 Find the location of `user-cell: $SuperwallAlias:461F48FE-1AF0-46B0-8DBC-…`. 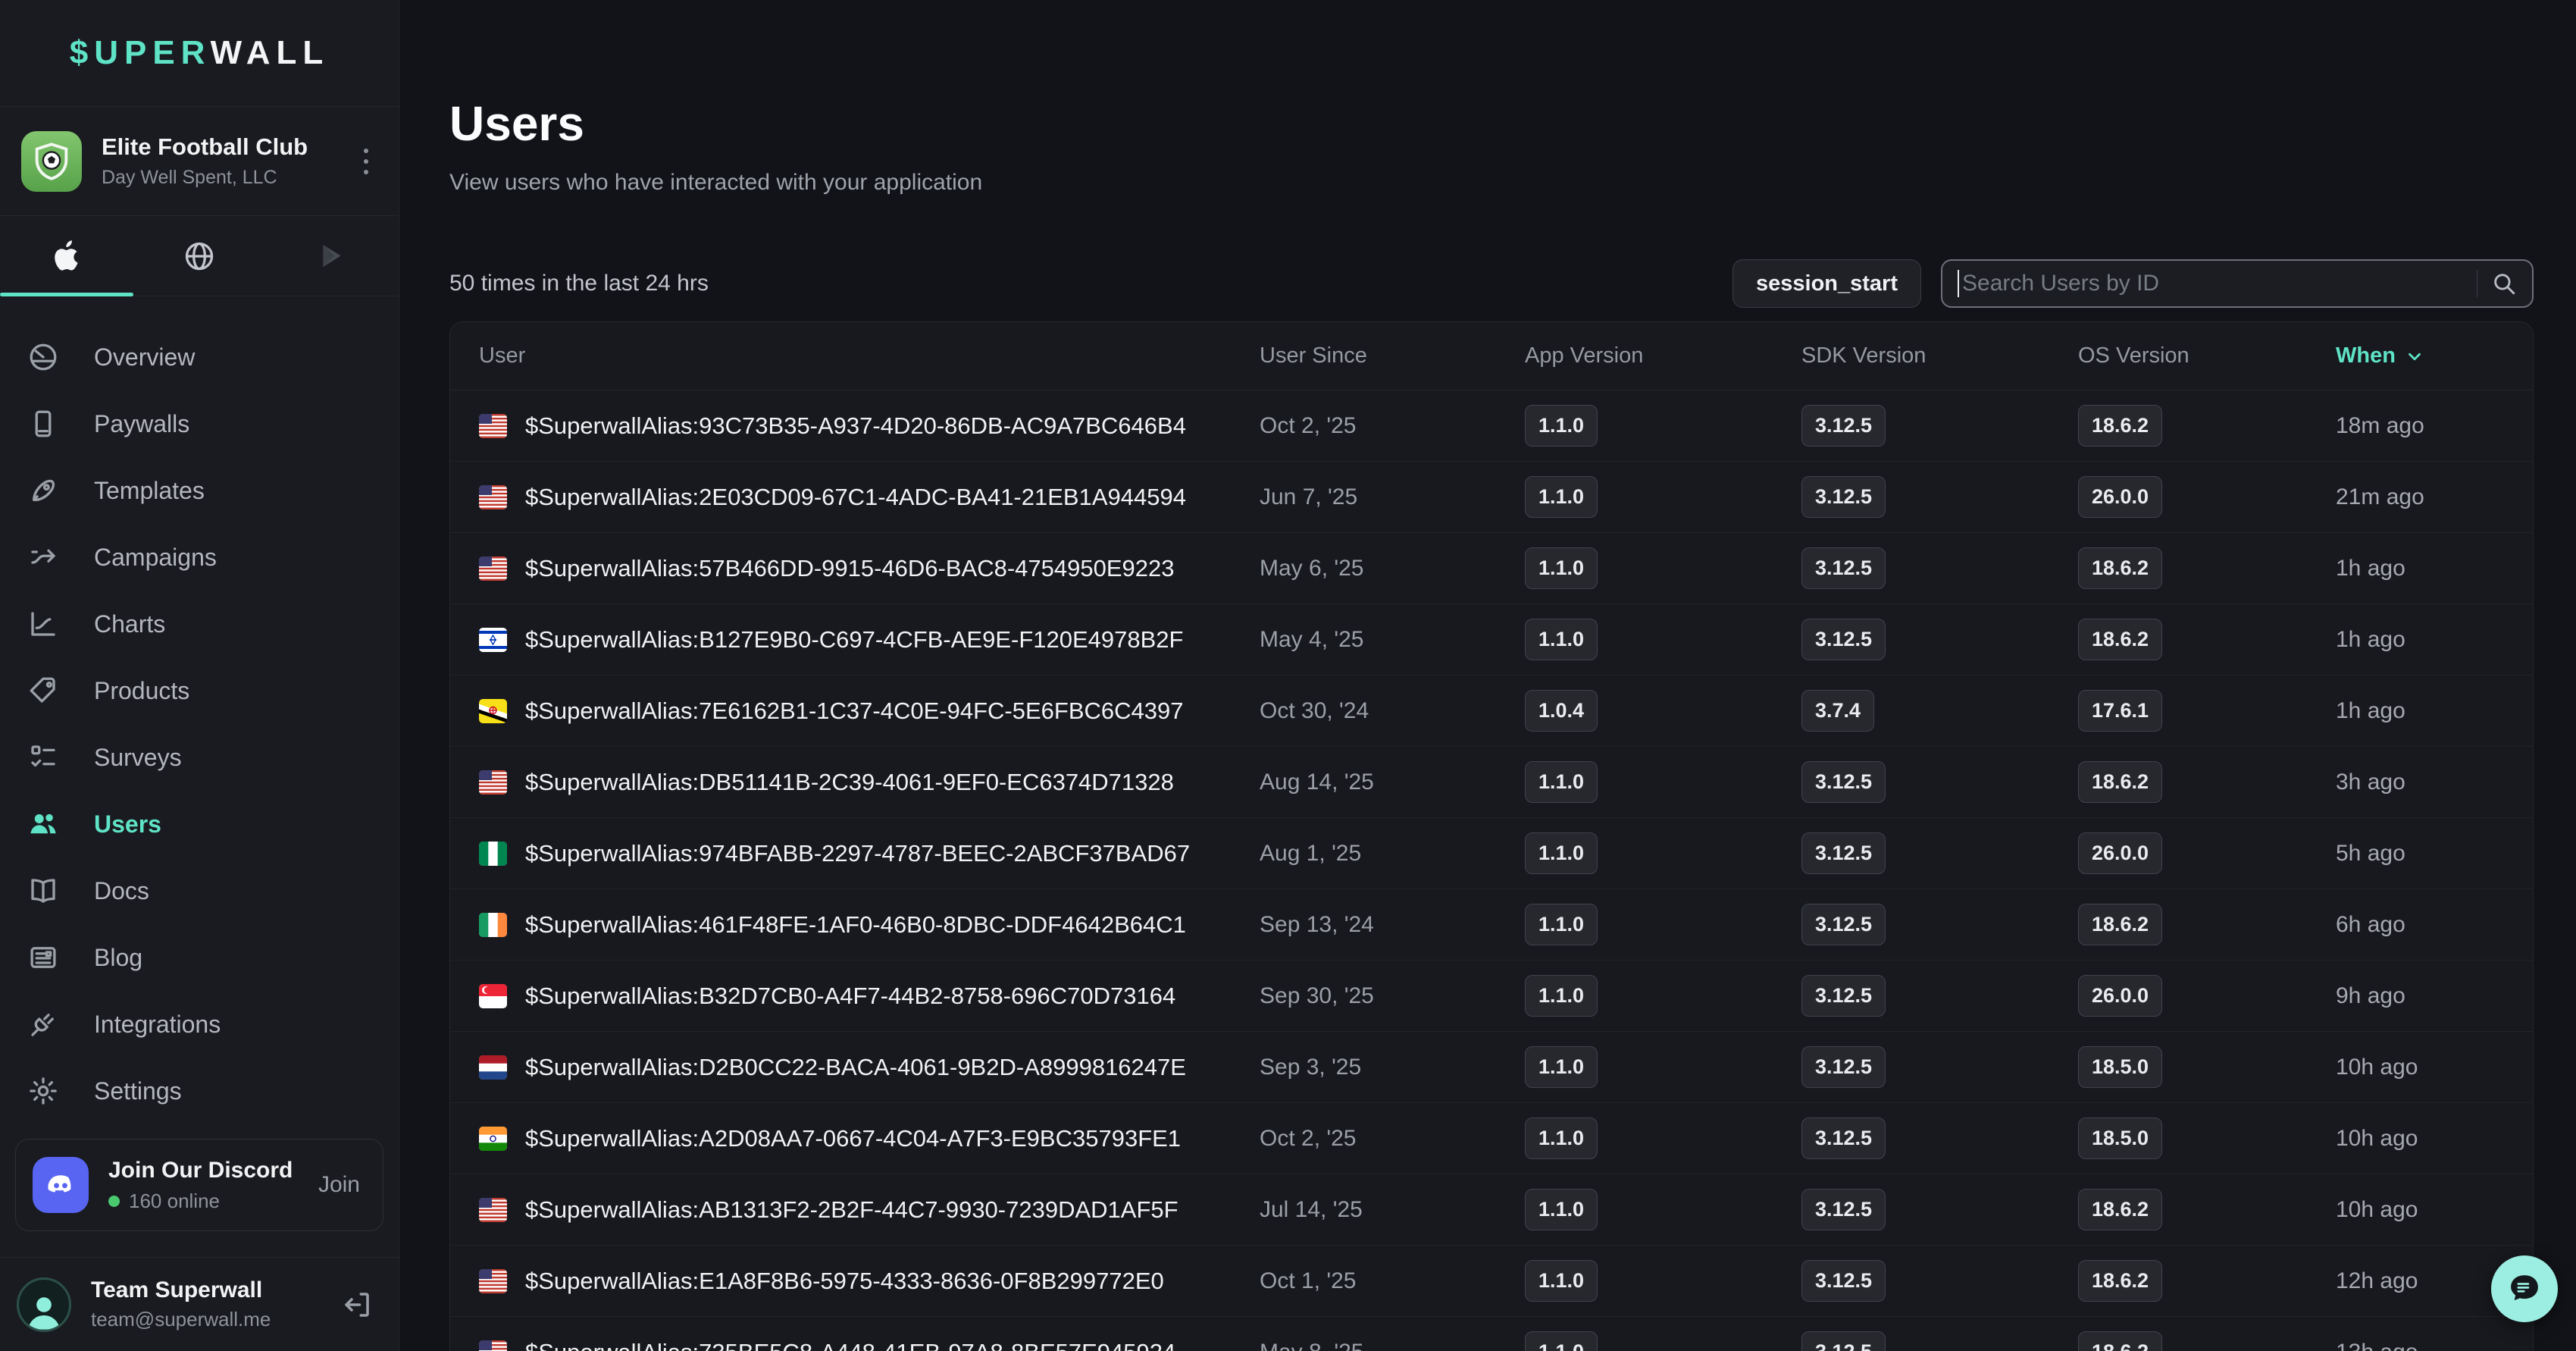

user-cell: $SuperwallAlias:461F48FE-1AF0-46B0-8DBC-… is located at coordinates (869, 925).